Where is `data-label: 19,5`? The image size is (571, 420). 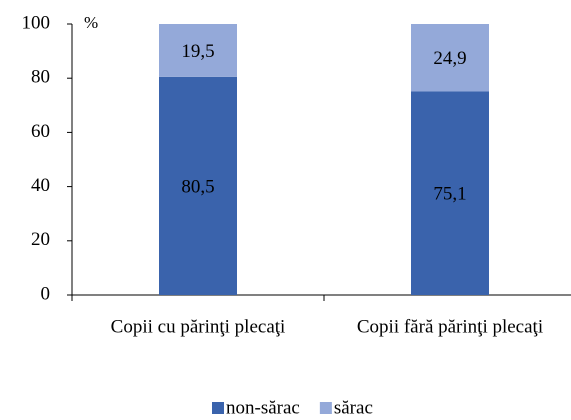 data-label: 19,5 is located at coordinates (197, 51).